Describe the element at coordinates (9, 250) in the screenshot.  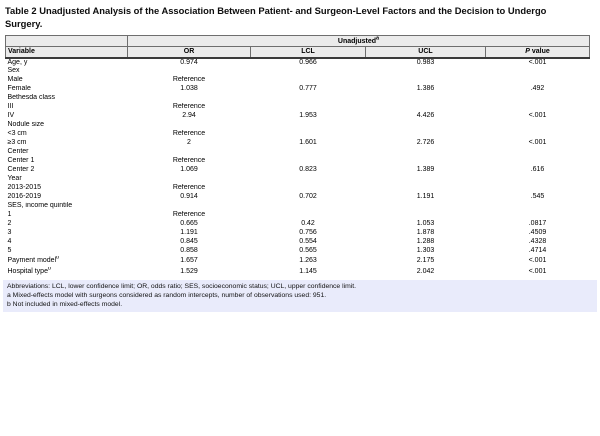
I see `variable-label: 5` at that location.